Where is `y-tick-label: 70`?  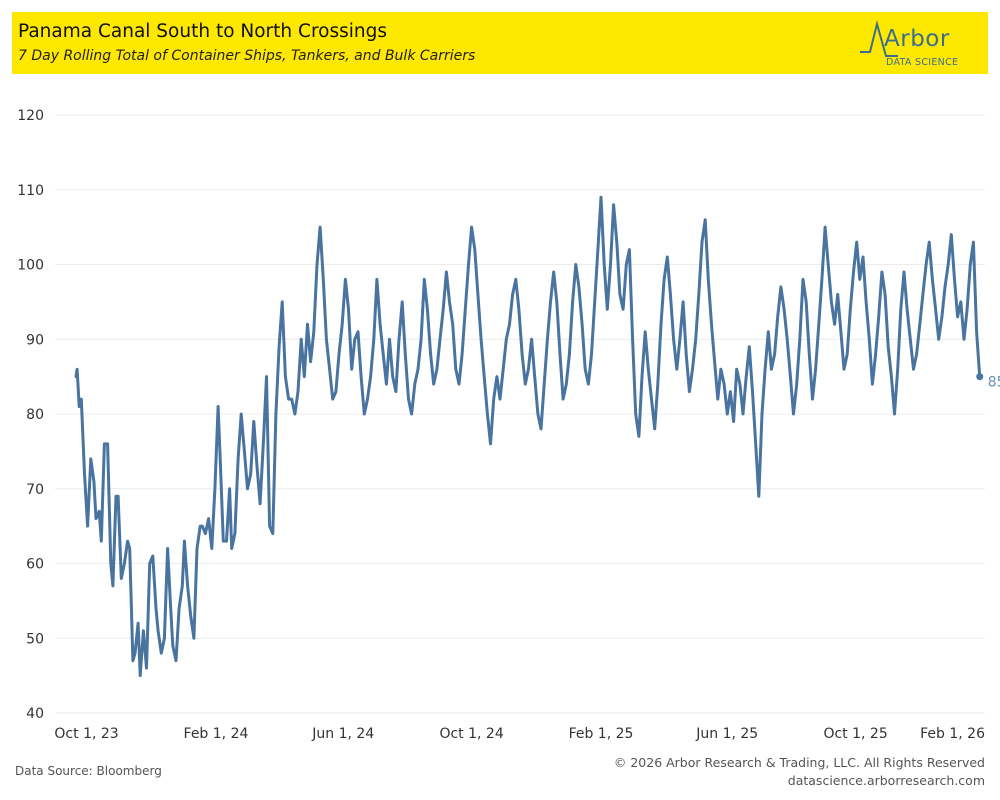 y-tick-label: 70 is located at coordinates (35, 490).